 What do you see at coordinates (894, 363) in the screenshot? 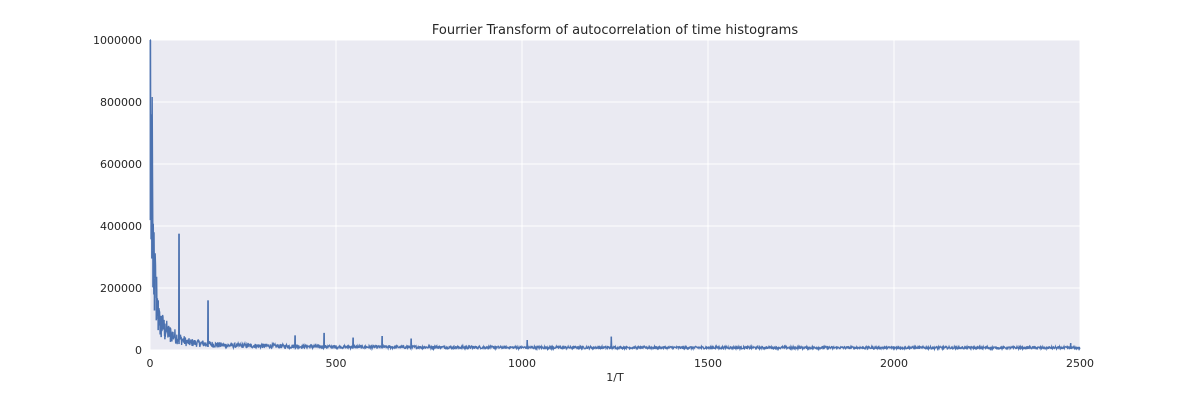
I see `x-tick-label: 2000` at bounding box center [894, 363].